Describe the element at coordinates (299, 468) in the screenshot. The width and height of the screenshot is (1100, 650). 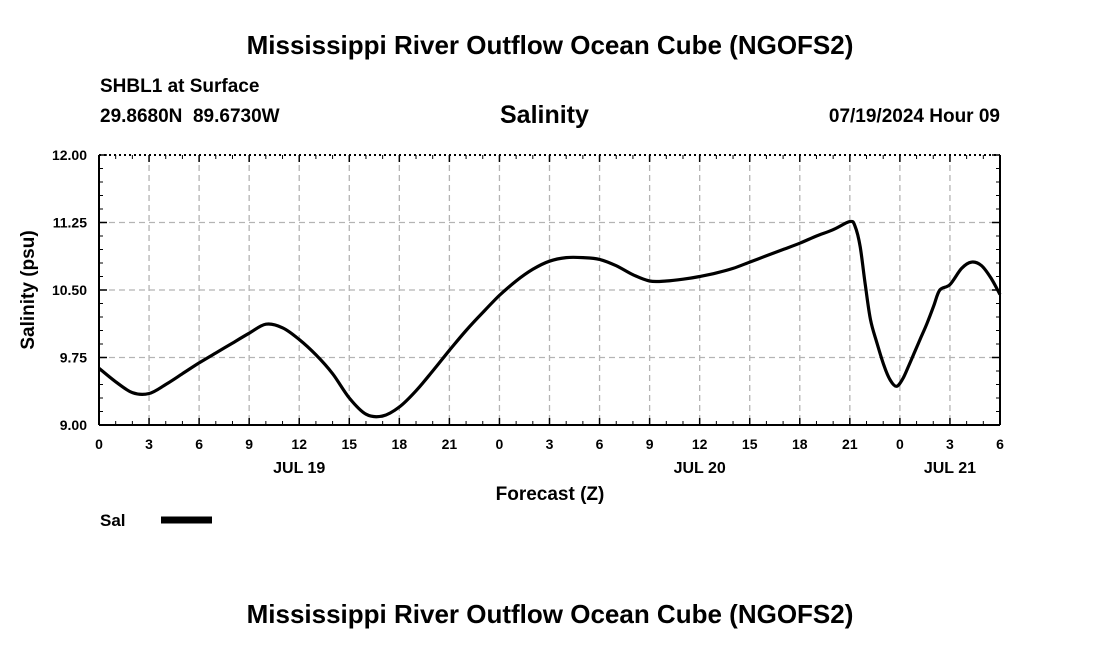
I see `day-label: JUL 19` at that location.